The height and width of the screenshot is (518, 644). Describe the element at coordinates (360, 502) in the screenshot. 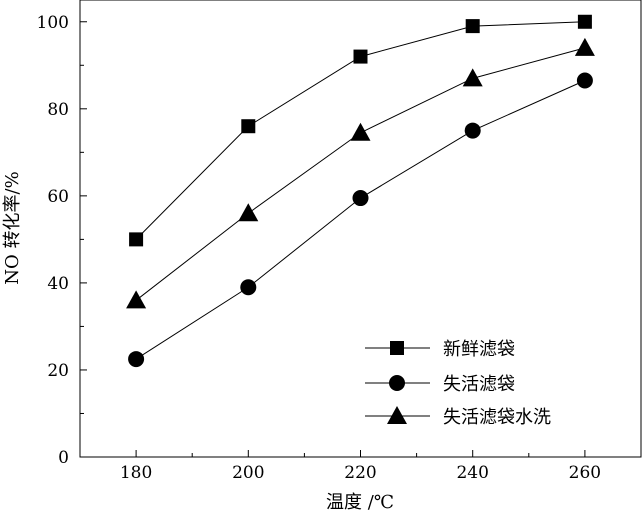

I see `x-axis-title: 温度 /℃` at that location.